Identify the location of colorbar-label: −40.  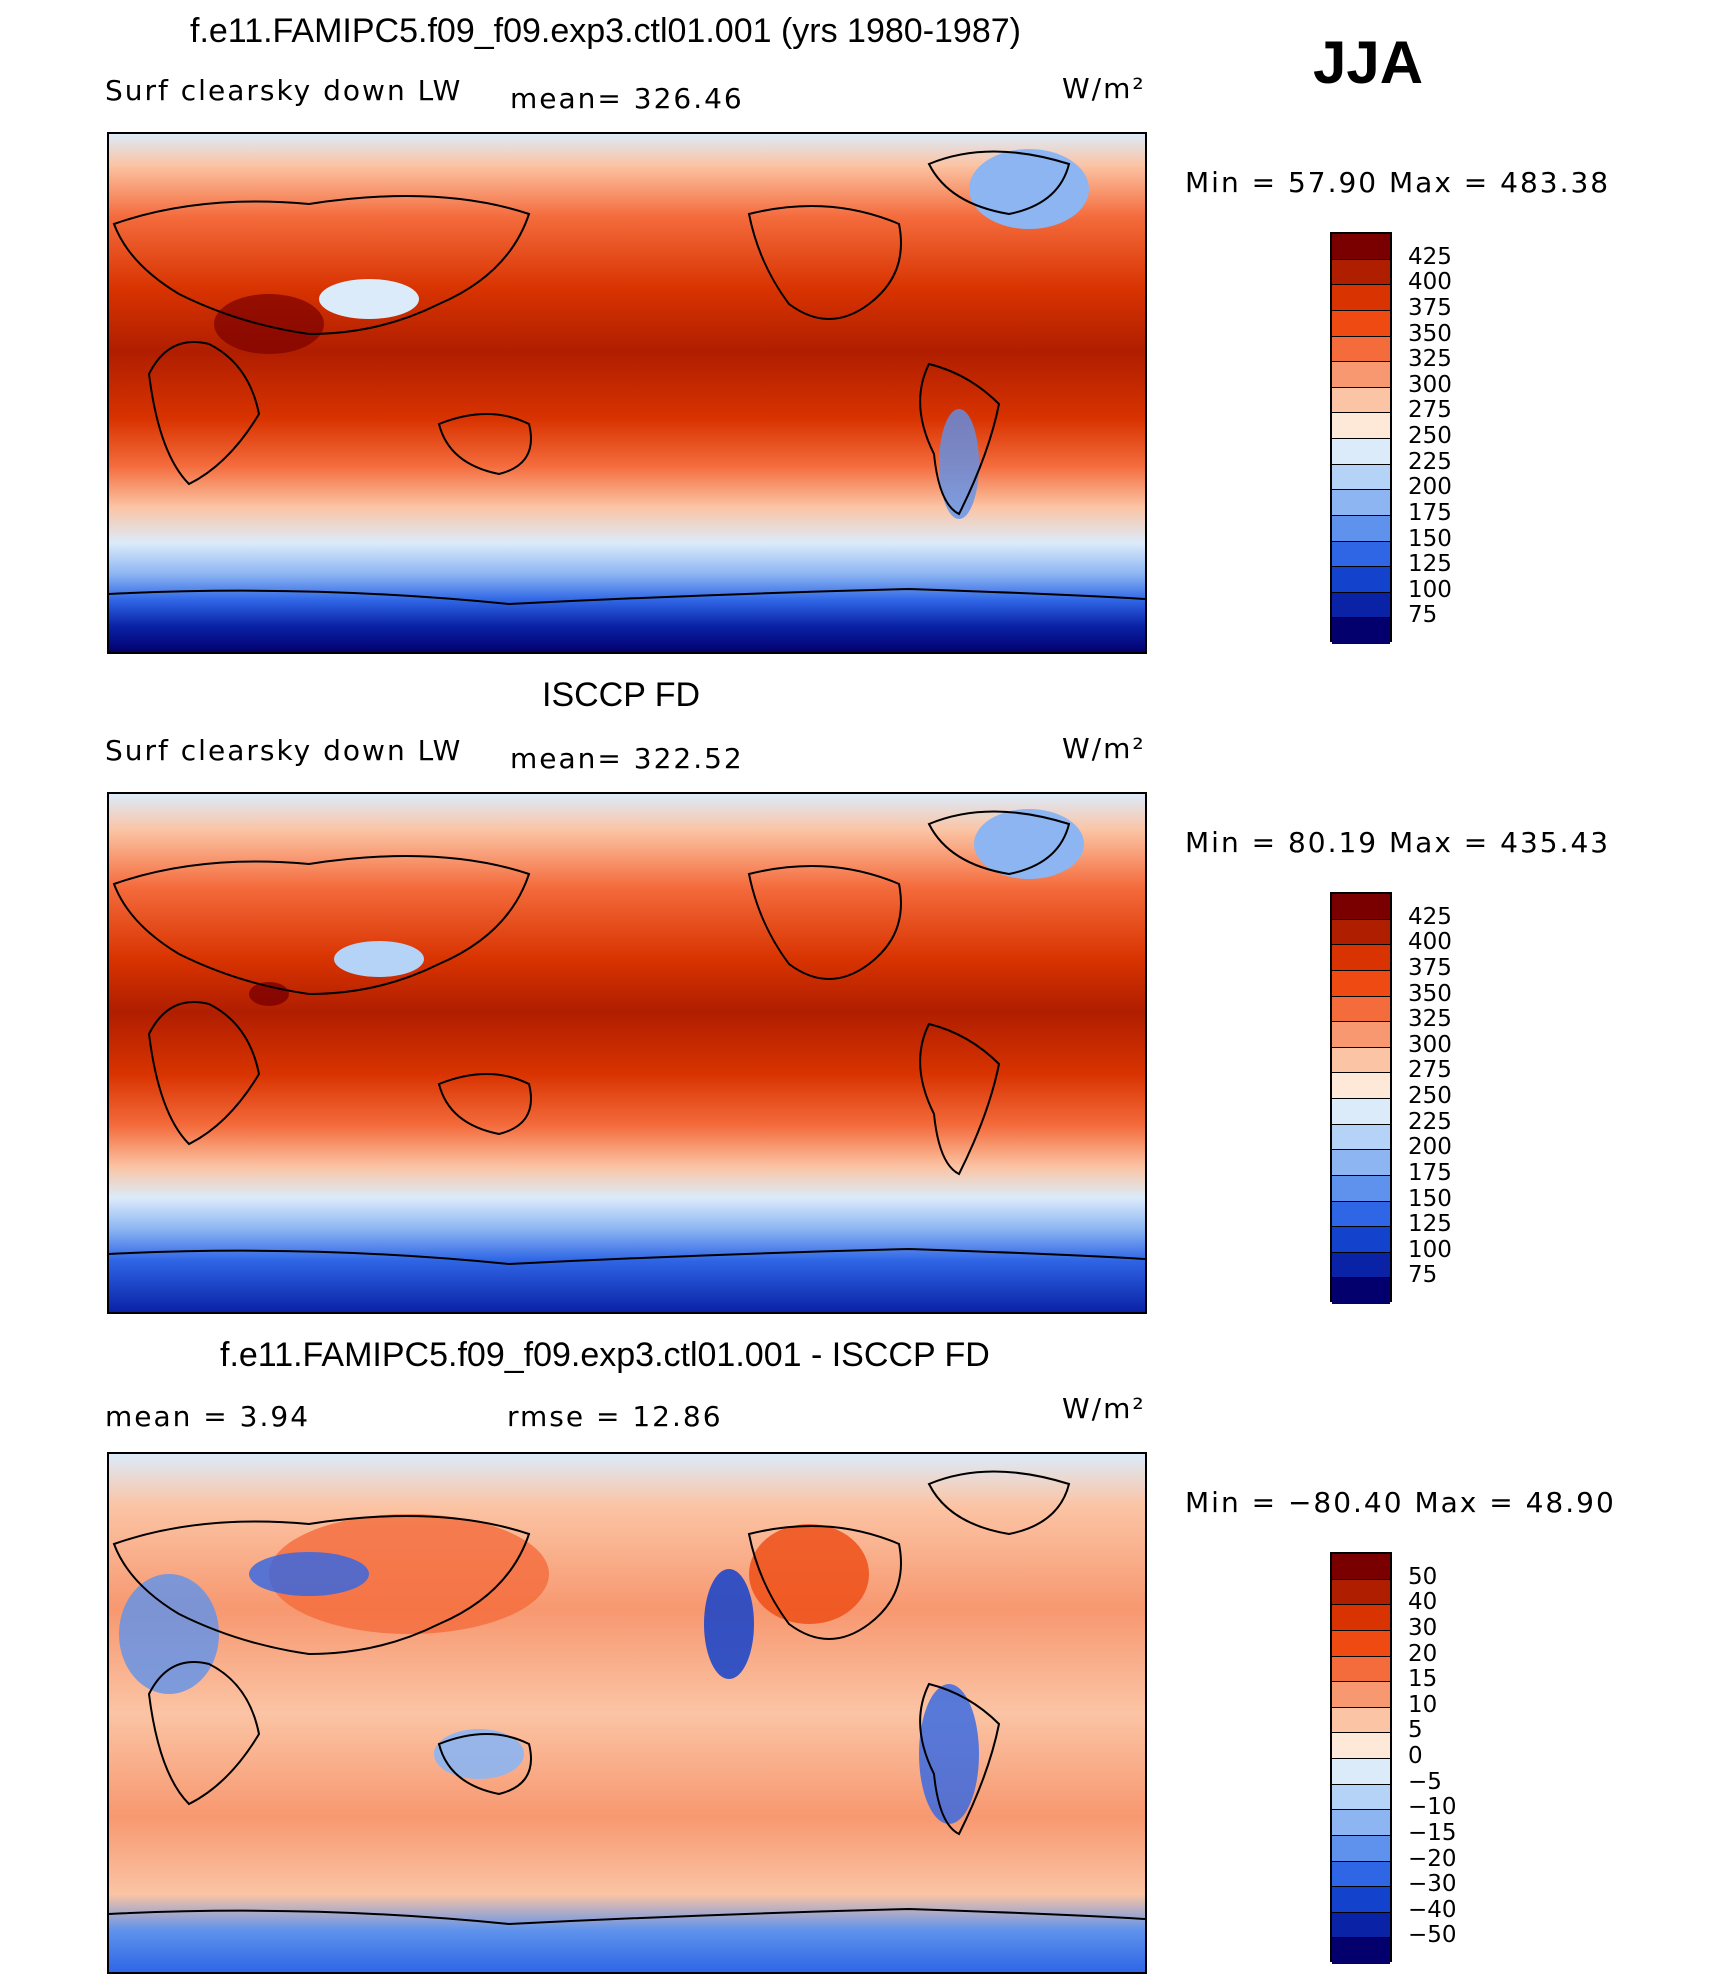
(1432, 1909).